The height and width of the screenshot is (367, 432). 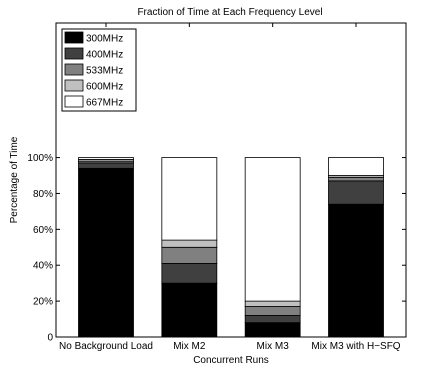 I want to click on x-tick-label: No Background Load, so click(x=106, y=346).